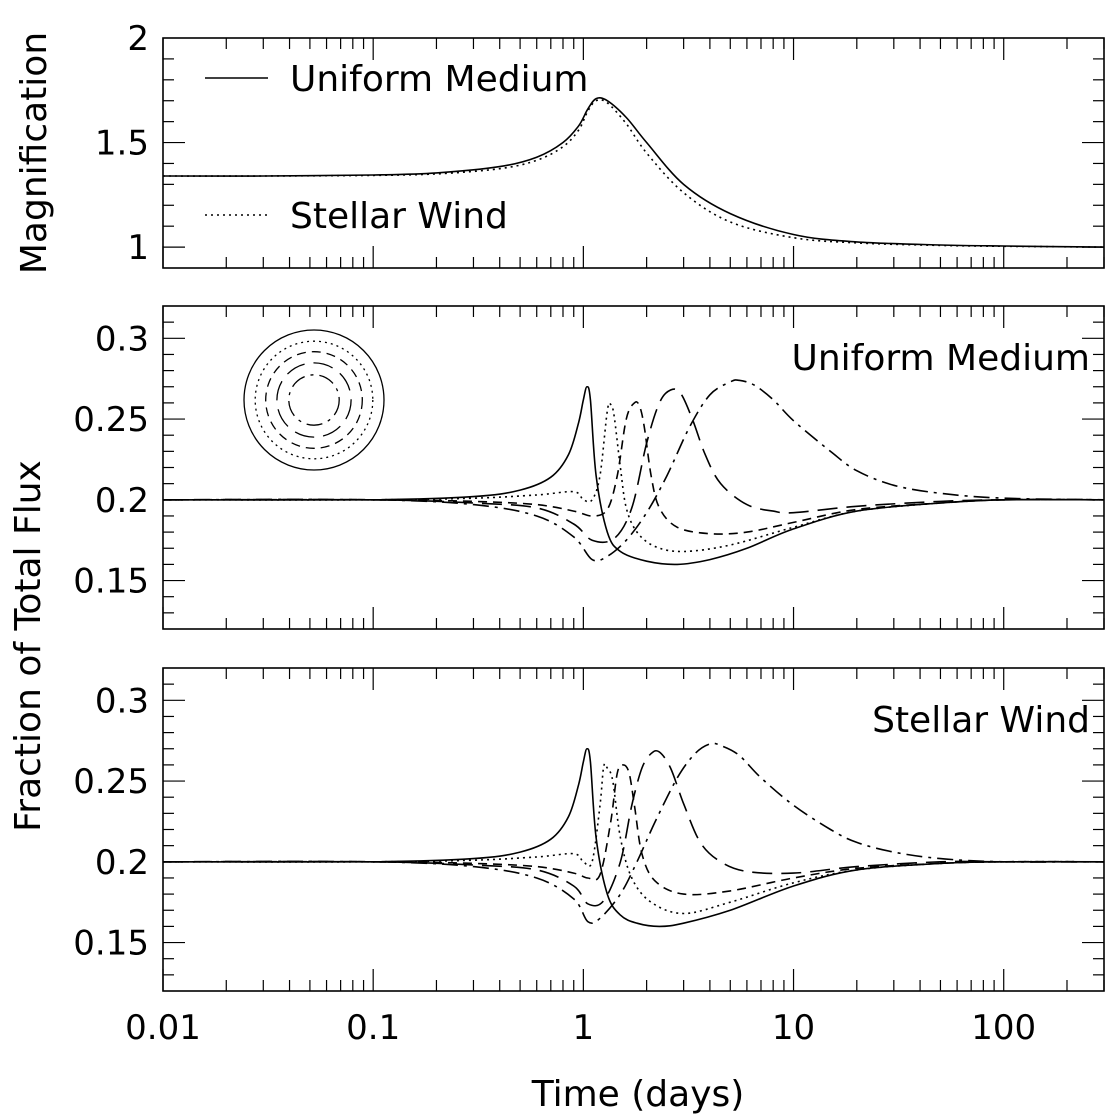  What do you see at coordinates (941, 358) in the screenshot?
I see `panel-label-middle: Uniform Medium` at bounding box center [941, 358].